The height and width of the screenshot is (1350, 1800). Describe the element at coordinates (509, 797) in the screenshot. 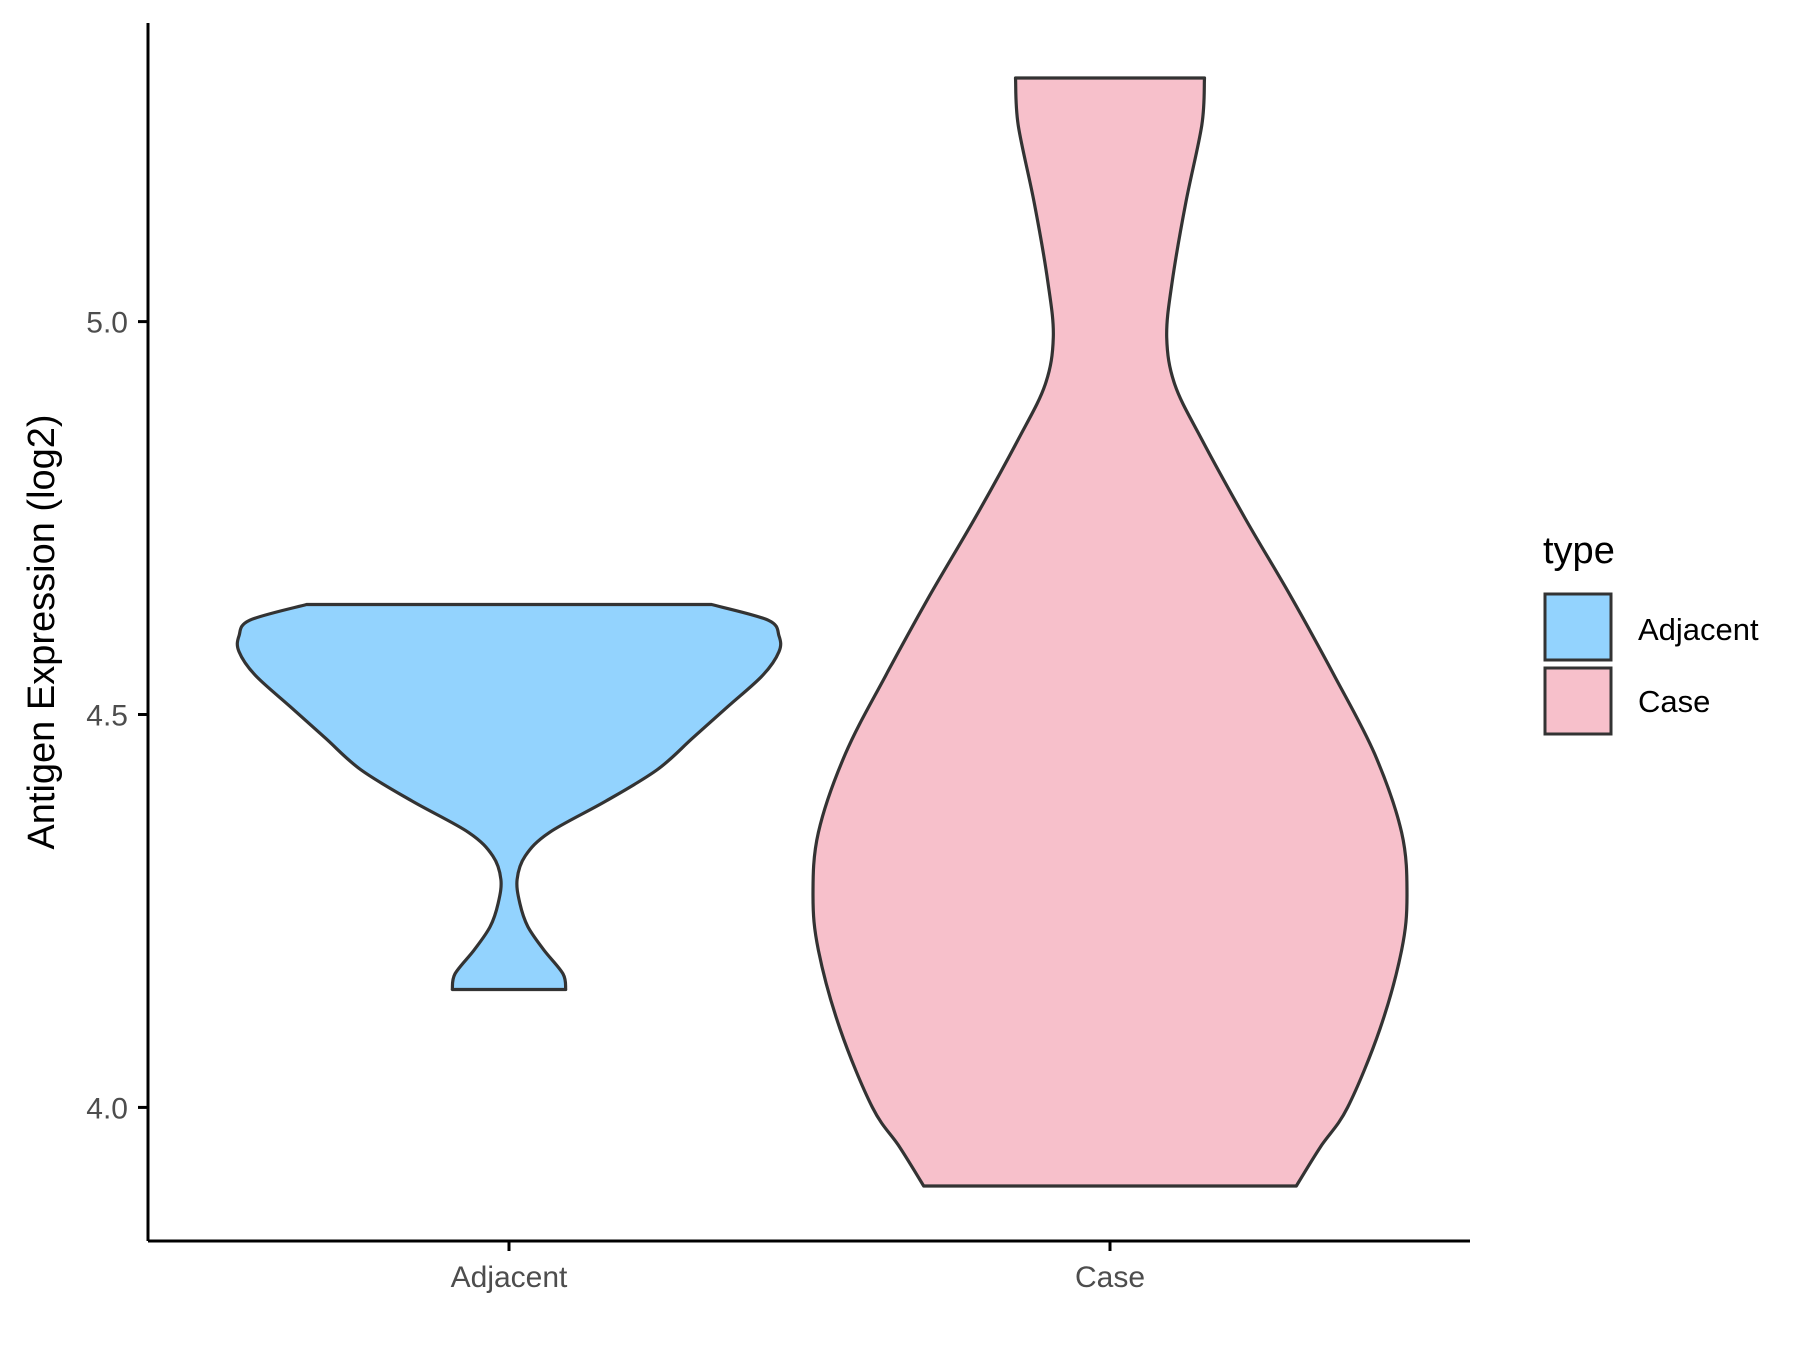

I see `violin-adjacent` at that location.